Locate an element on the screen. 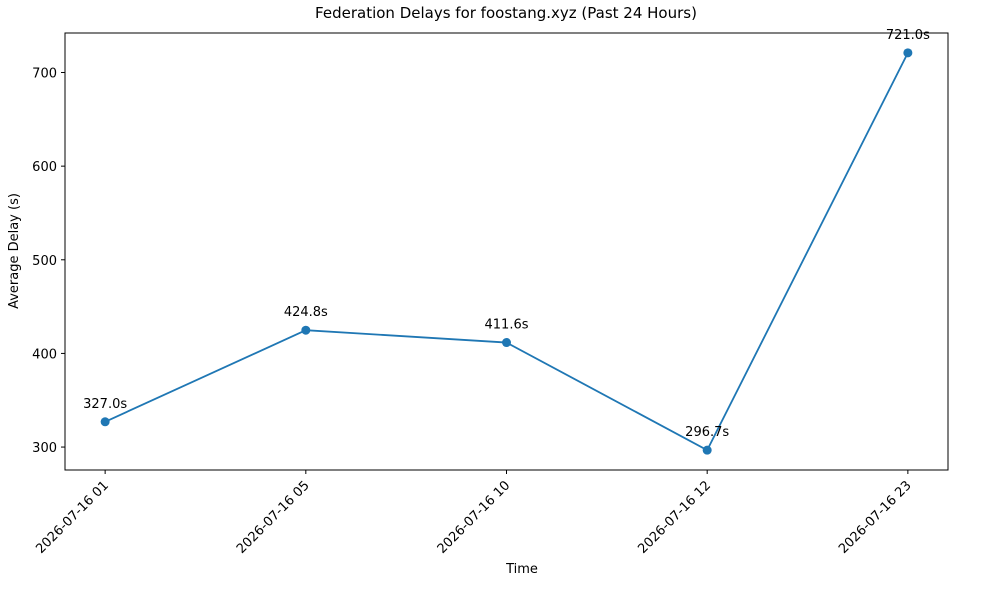 This screenshot has height=590, width=989. y-axis-label: Average Delay (s) is located at coordinates (14, 251).